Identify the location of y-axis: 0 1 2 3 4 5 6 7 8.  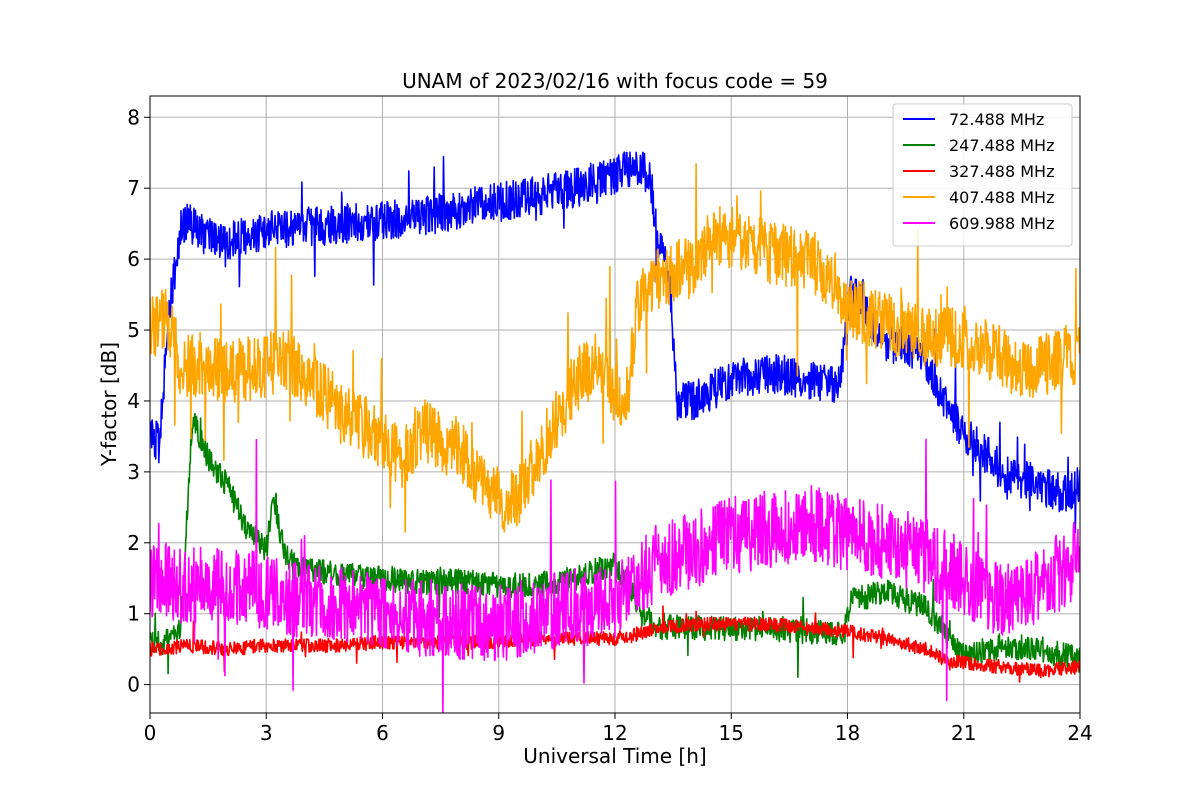
(138, 401).